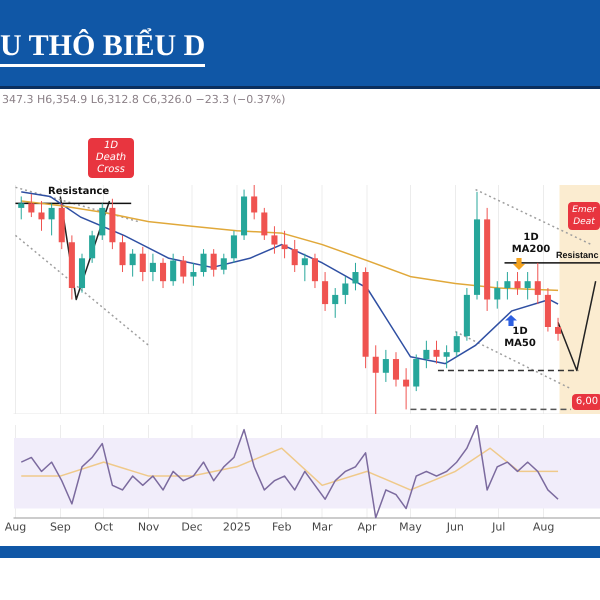  Describe the element at coordinates (410, 527) in the screenshot. I see `x-tick-label: May` at that location.